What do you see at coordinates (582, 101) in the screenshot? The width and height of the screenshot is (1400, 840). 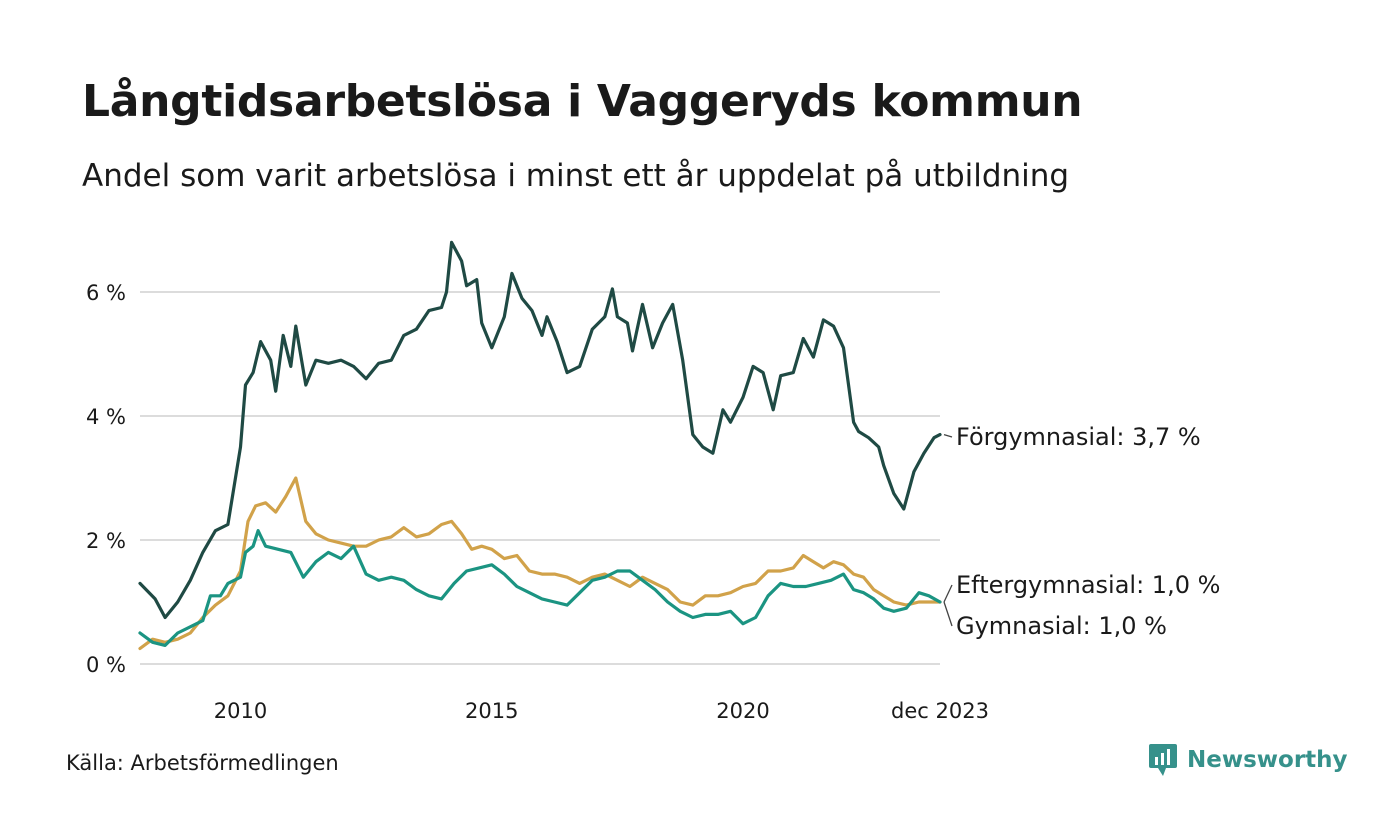 I see `chart-title: Långtidsarbetslösa i Vaggeryds kommun` at bounding box center [582, 101].